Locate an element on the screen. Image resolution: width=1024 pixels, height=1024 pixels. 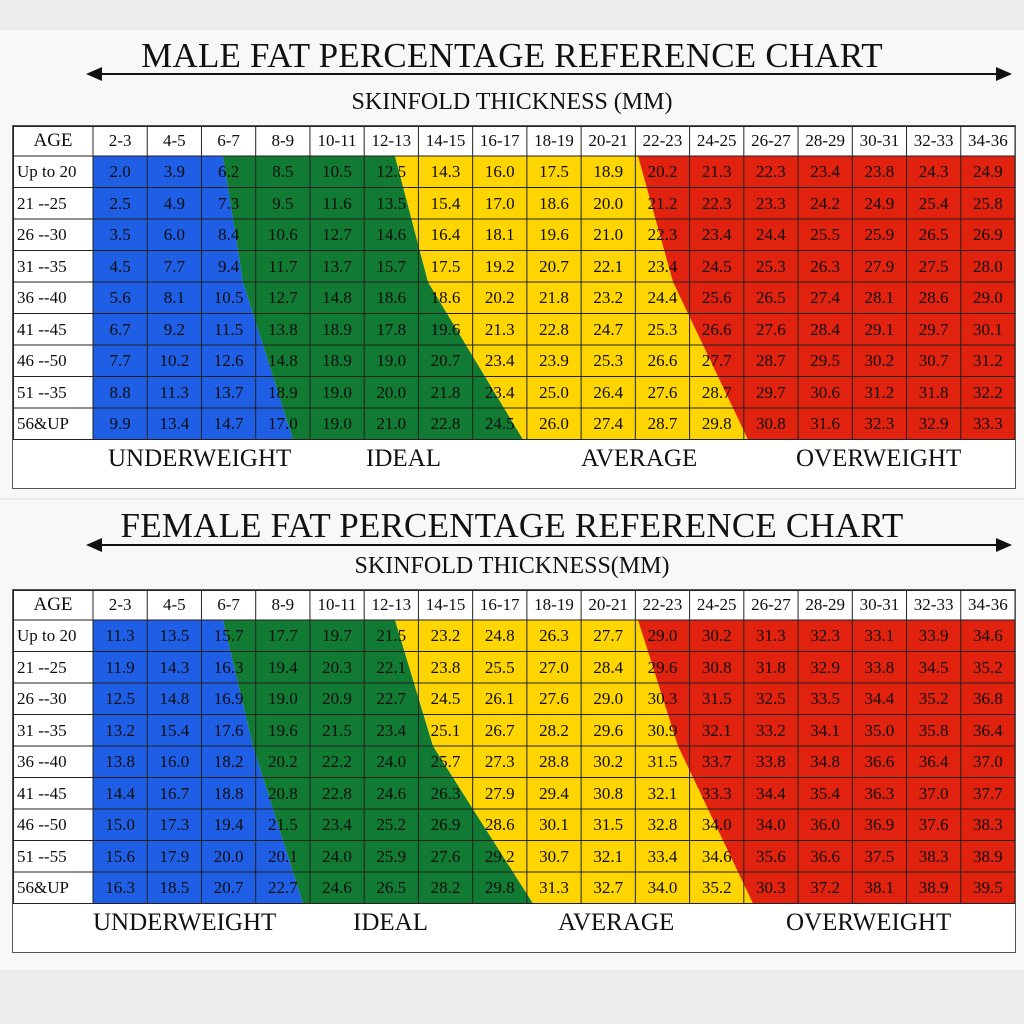
male-column-header: 20-21 is located at coordinates (608, 141).